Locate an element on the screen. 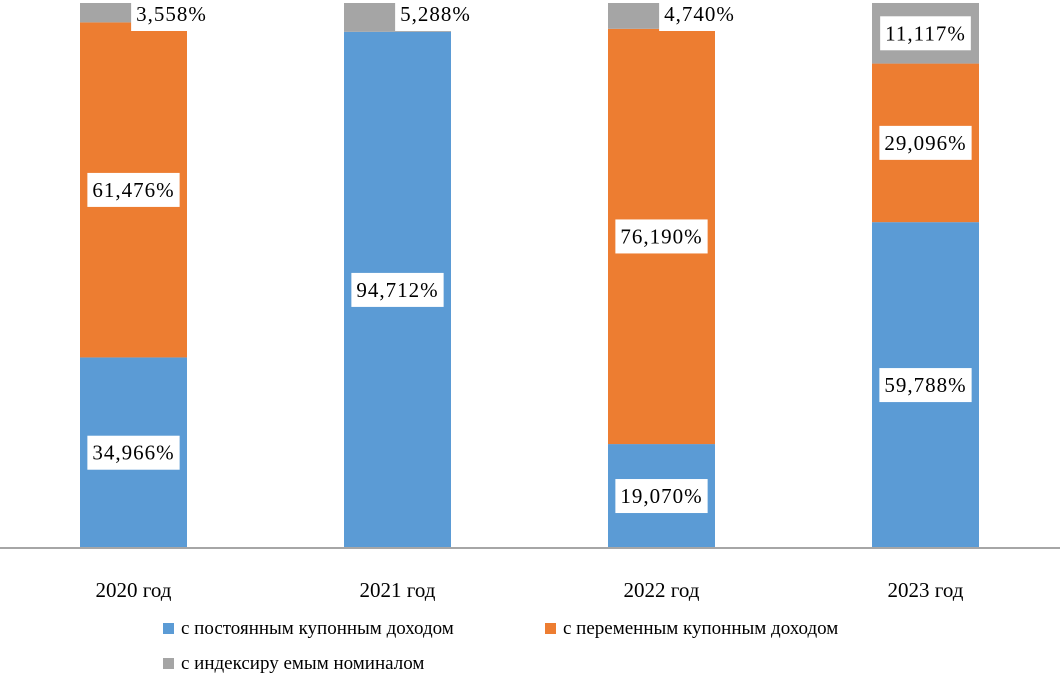  legend-label: с индексиру емым номиналом is located at coordinates (302, 663).